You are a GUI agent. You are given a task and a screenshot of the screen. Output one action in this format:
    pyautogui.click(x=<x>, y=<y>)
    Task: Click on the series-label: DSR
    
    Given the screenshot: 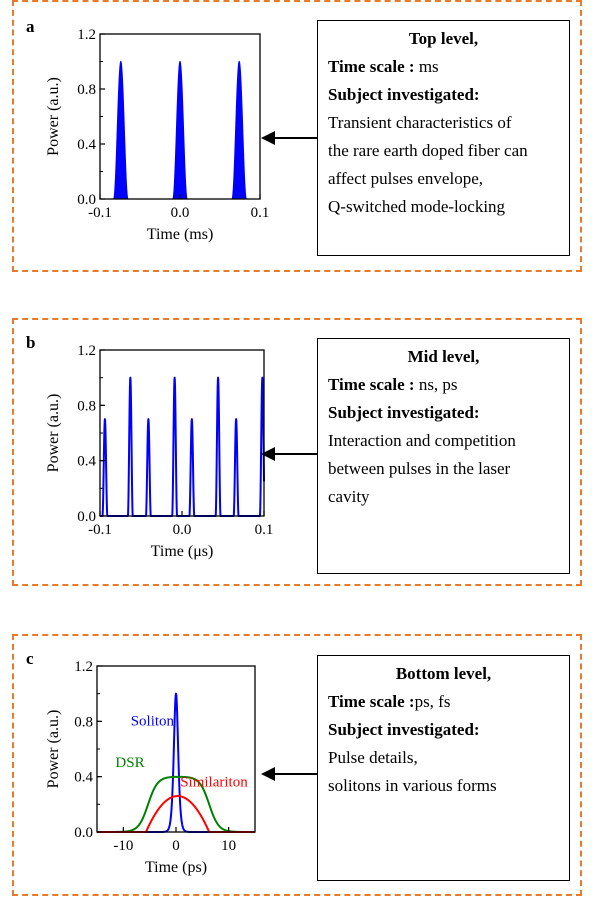 What is the action you would take?
    pyautogui.click(x=129, y=763)
    